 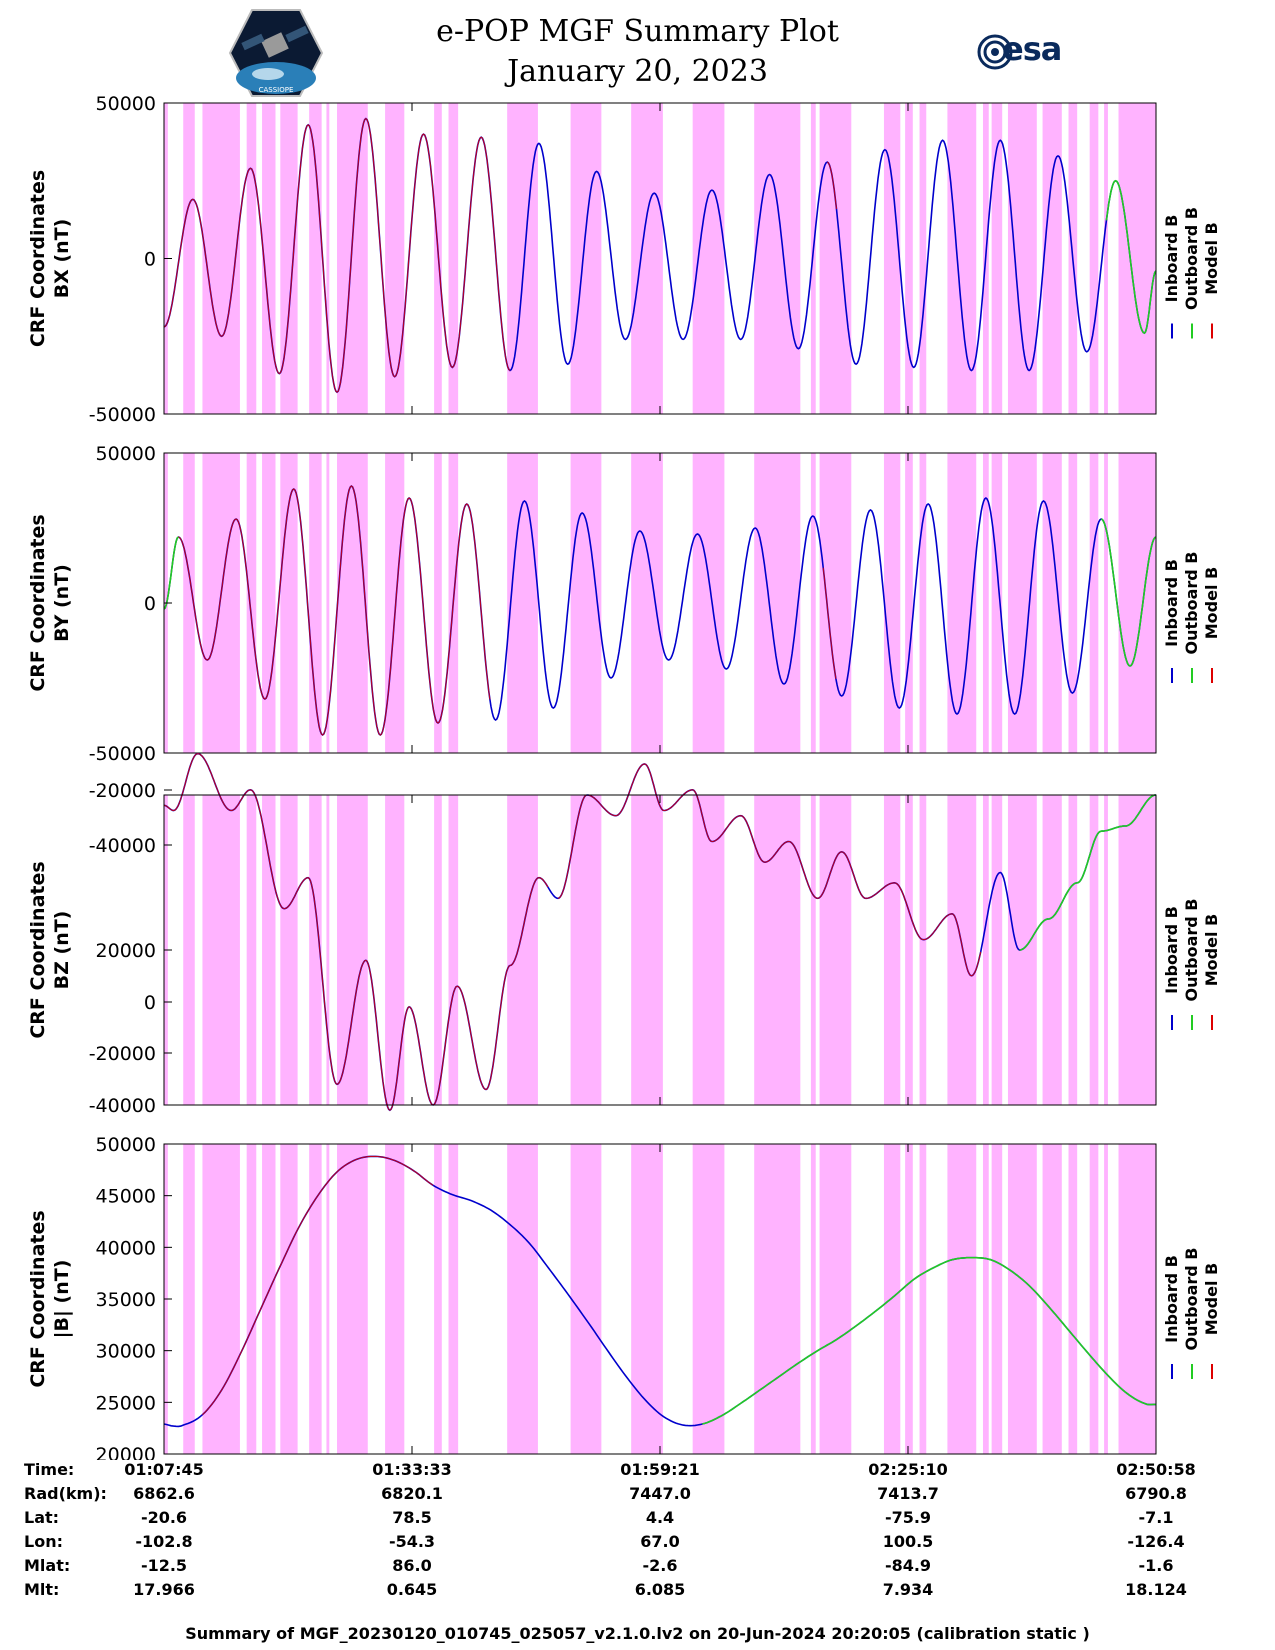 What do you see at coordinates (412, 1589) in the screenshot?
I see `ephemeris-value: 0.645` at bounding box center [412, 1589].